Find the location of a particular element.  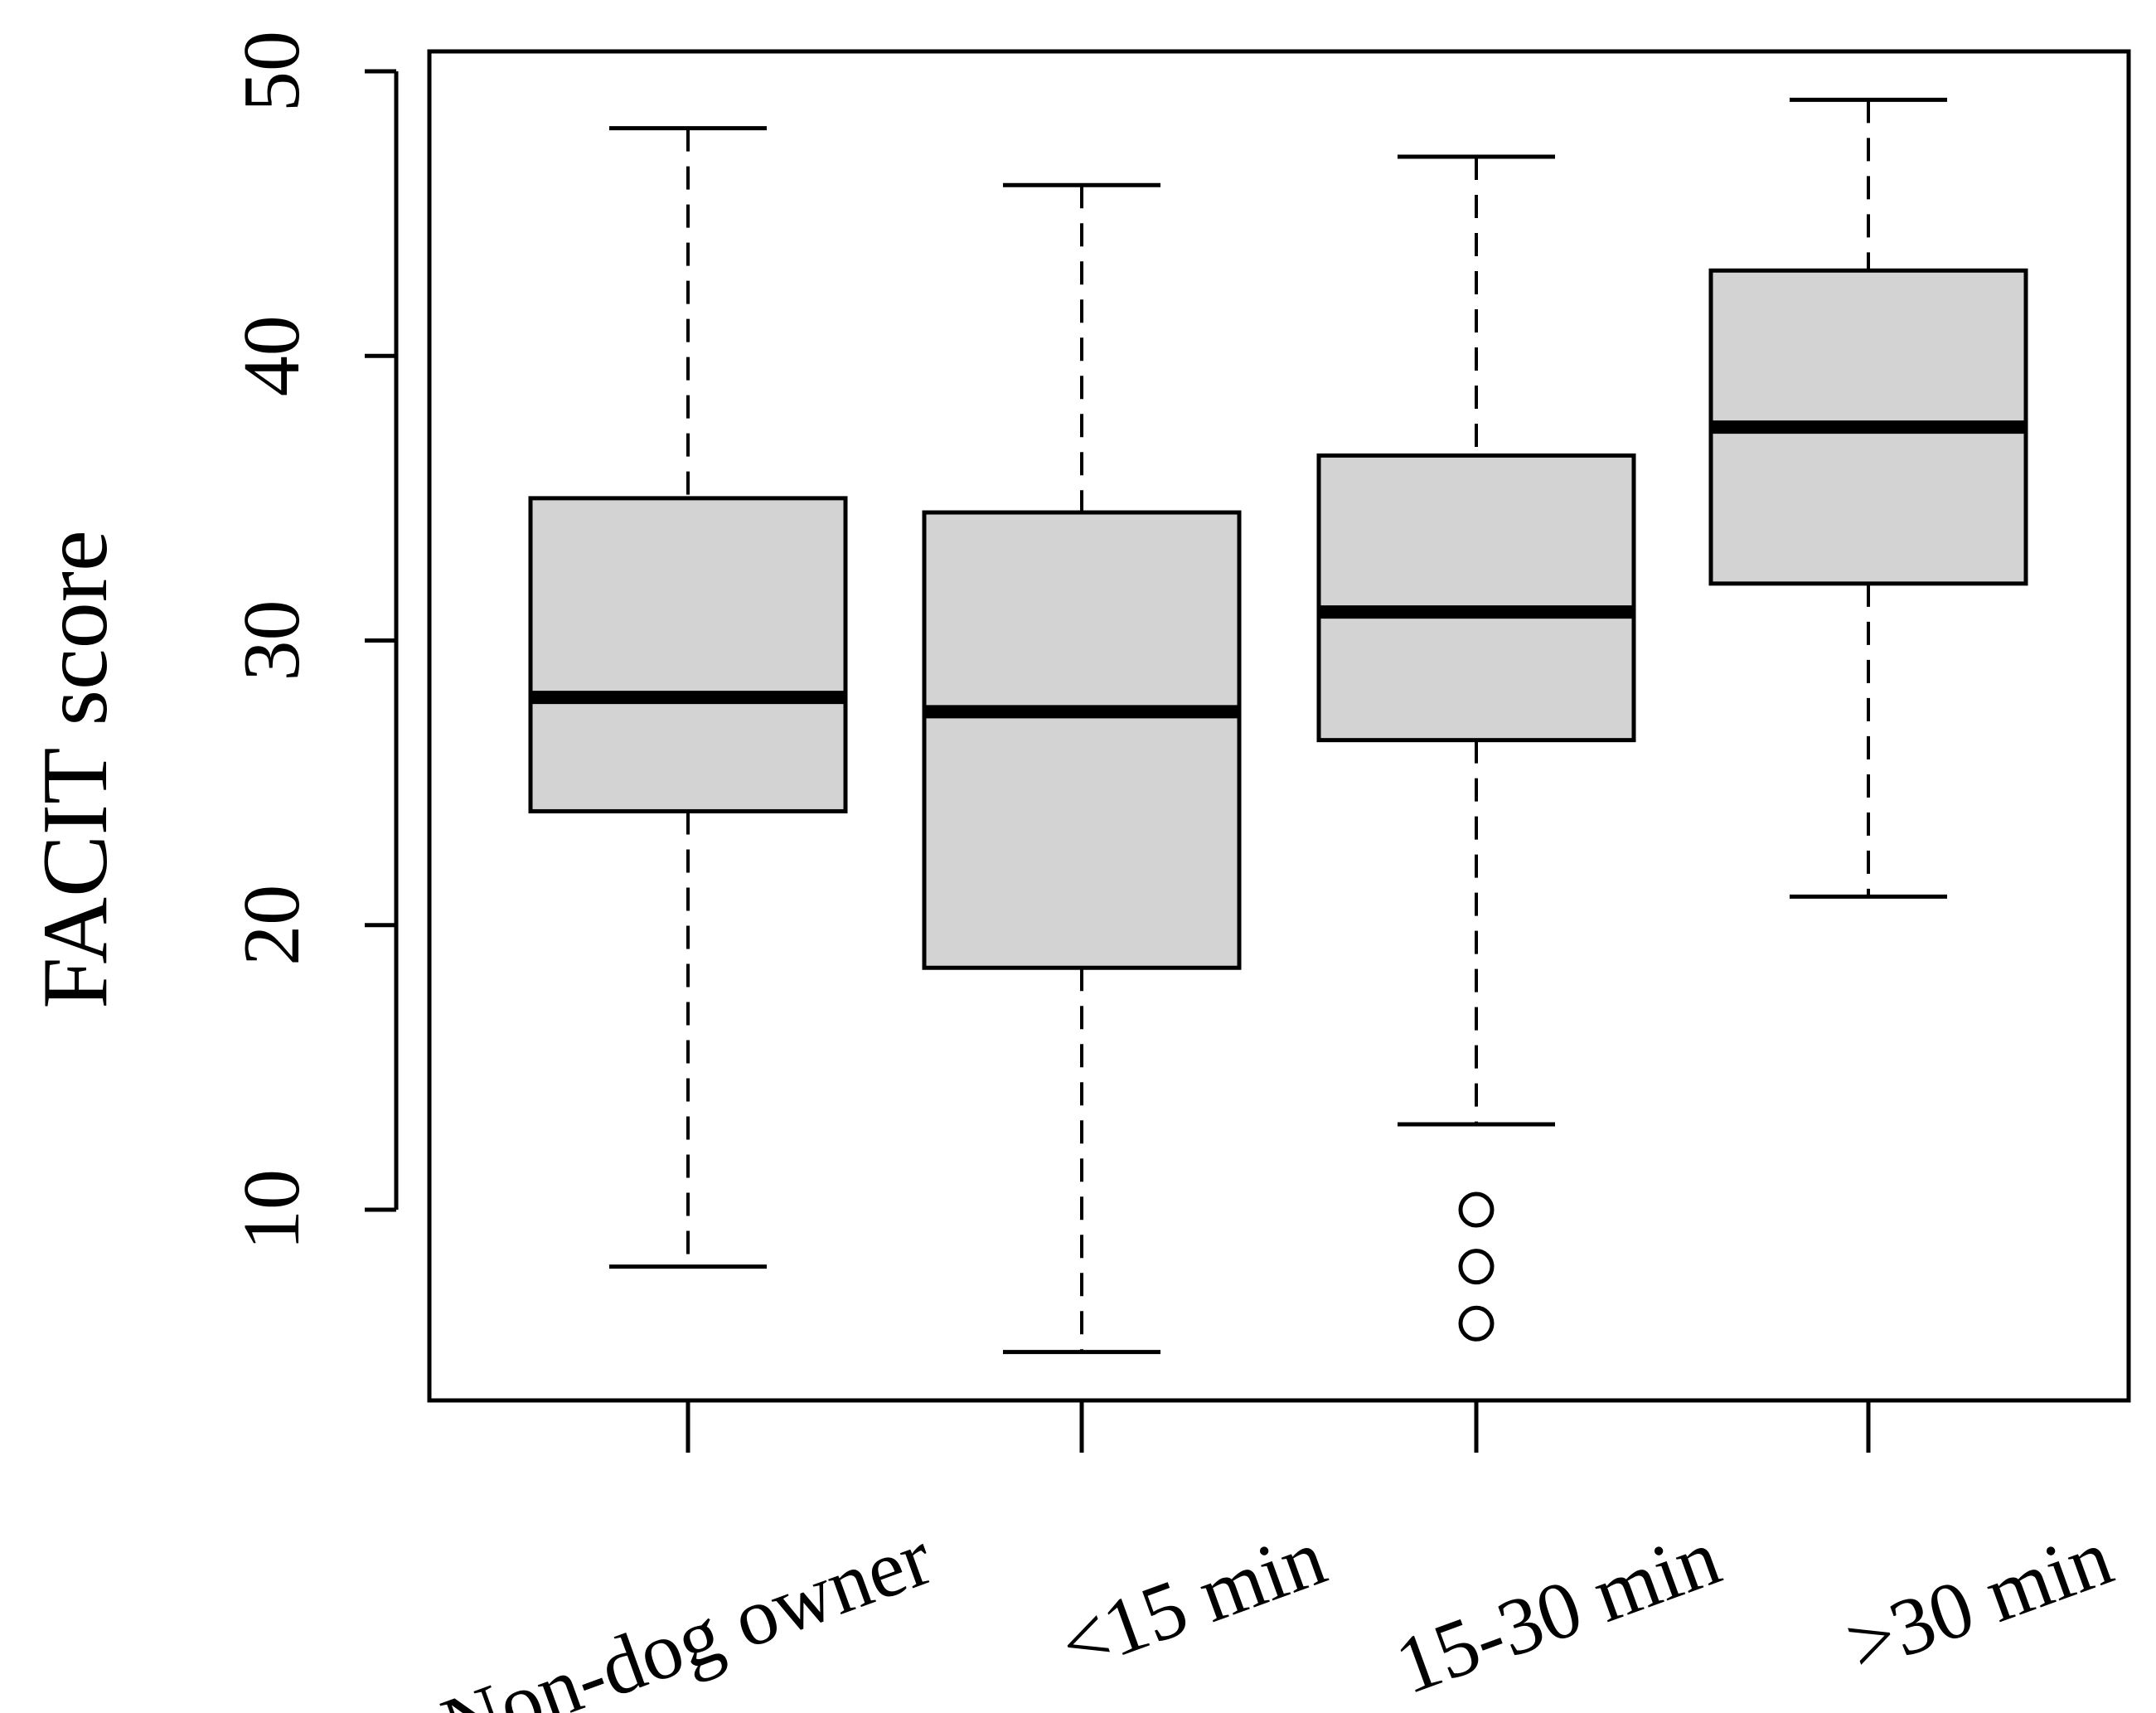

y-tick-label: 30 is located at coordinates (272, 641).